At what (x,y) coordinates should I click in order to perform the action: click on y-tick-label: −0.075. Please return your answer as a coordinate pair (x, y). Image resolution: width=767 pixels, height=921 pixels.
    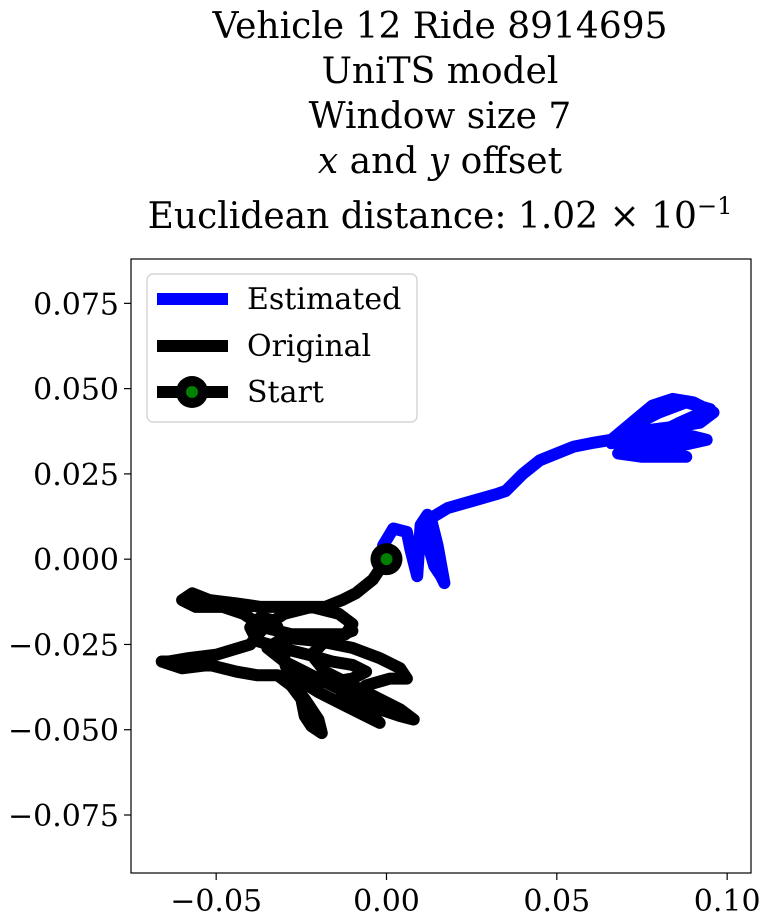
    Looking at the image, I should click on (63, 816).